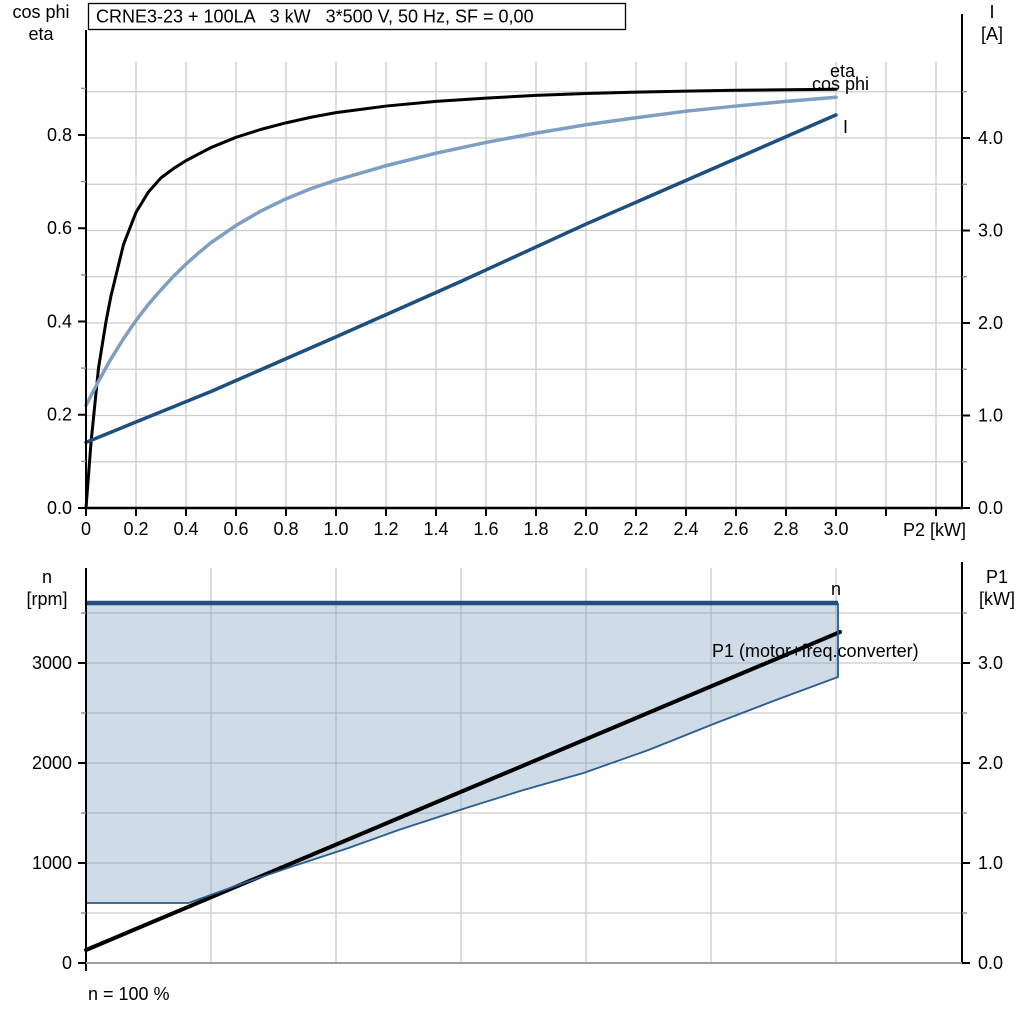 This screenshot has width=1024, height=1024. Describe the element at coordinates (845, 127) in the screenshot. I see `curve-label-i: I` at that location.